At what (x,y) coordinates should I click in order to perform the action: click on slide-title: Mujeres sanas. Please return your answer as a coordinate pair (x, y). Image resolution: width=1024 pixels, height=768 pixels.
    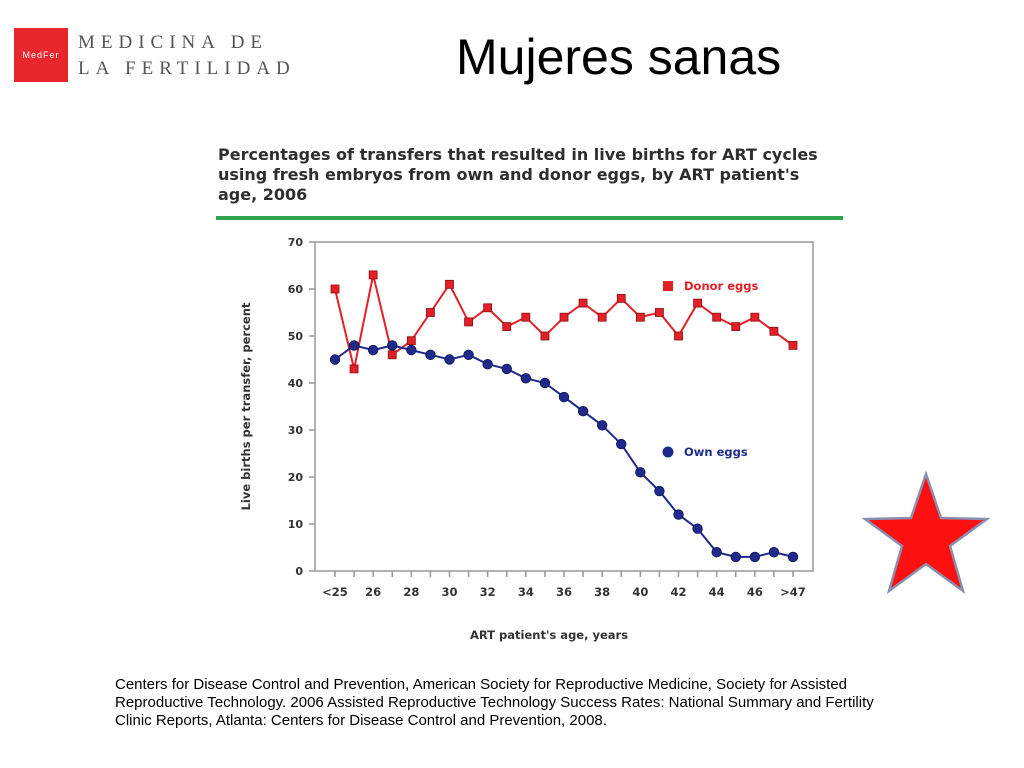
    Looking at the image, I should click on (619, 57).